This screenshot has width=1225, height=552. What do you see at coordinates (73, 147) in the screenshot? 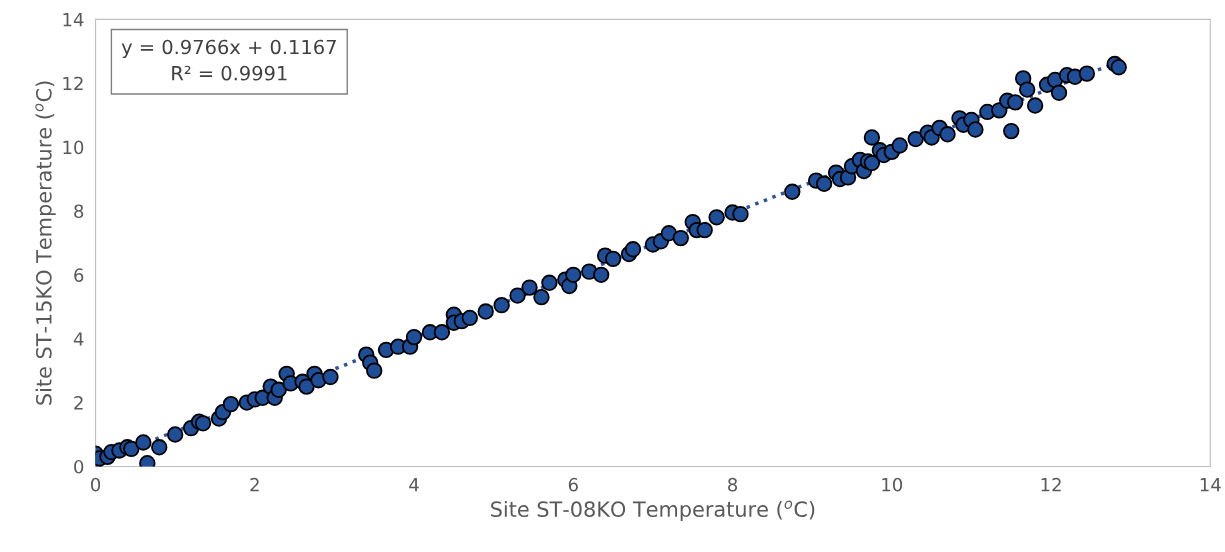
I see `y-tick-label: 10` at bounding box center [73, 147].